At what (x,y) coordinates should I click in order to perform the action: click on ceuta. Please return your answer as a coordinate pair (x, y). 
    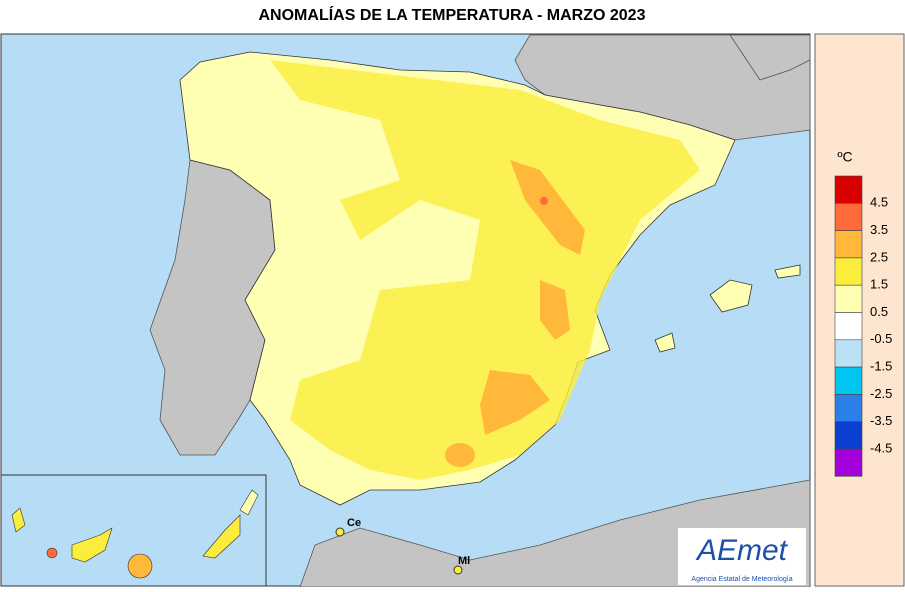
    Looking at the image, I should click on (340, 532).